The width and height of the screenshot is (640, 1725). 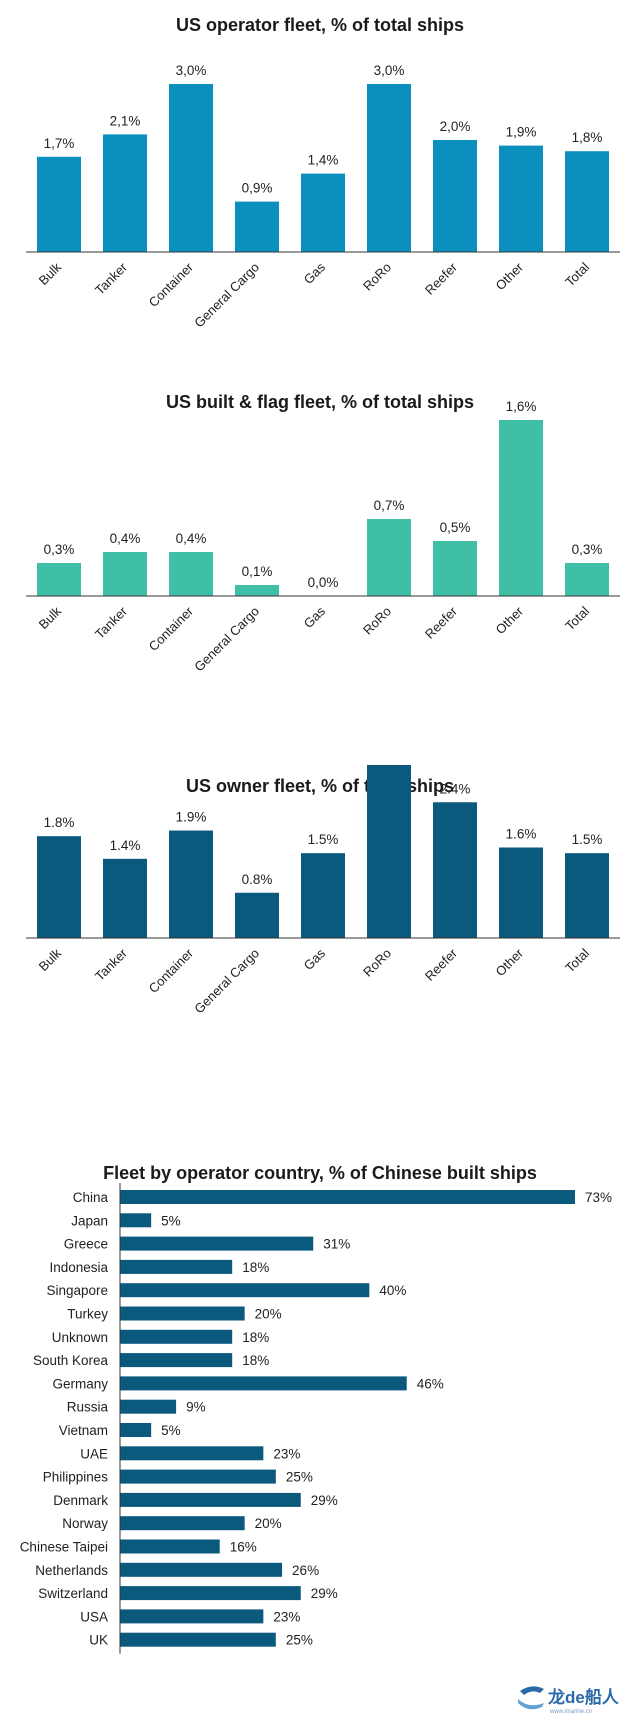 What do you see at coordinates (86, 1244) in the screenshot?
I see `category-label: Greece` at bounding box center [86, 1244].